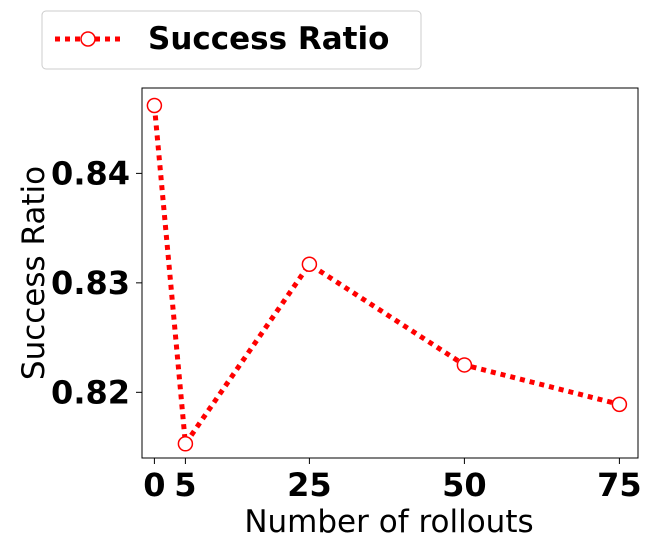 The height and width of the screenshot is (549, 650). Describe the element at coordinates (34, 273) in the screenshot. I see `y-axis-label: Success Ratio` at that location.